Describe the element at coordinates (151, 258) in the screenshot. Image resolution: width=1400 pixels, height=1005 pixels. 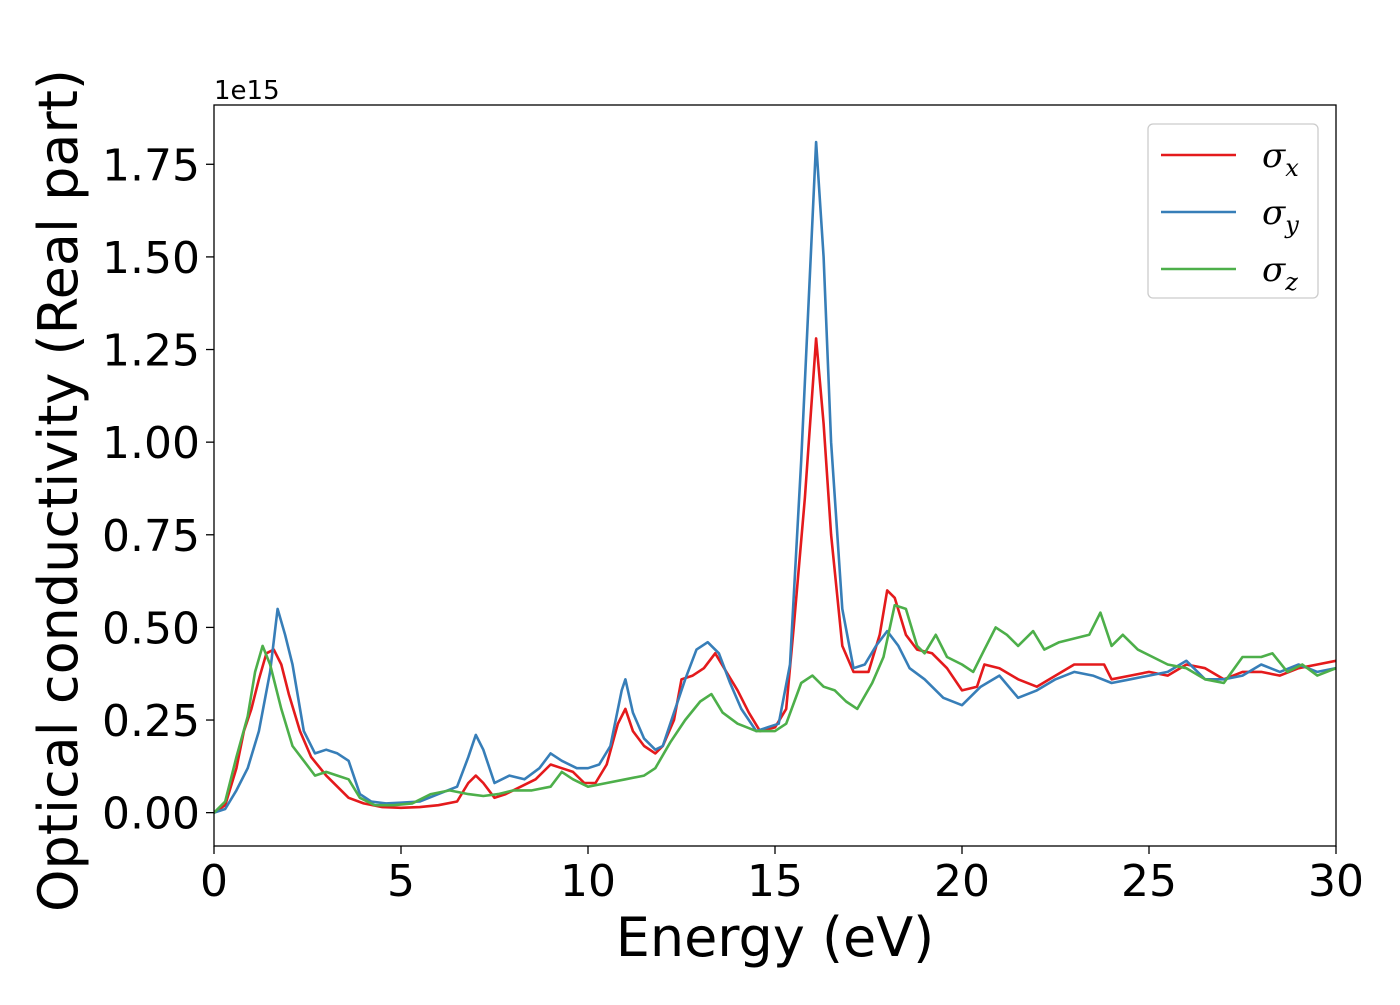
I see `y-tick-label: 1.50` at that location.